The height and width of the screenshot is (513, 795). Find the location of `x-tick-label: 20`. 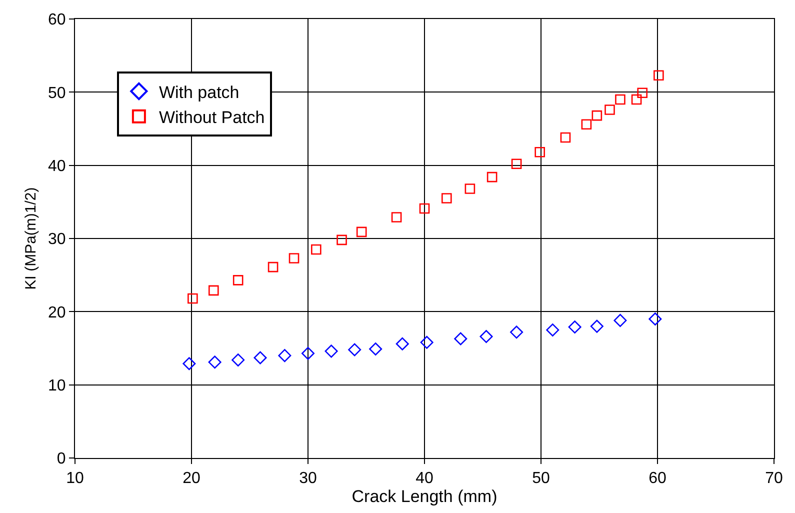

x-tick-label: 20 is located at coordinates (191, 479).